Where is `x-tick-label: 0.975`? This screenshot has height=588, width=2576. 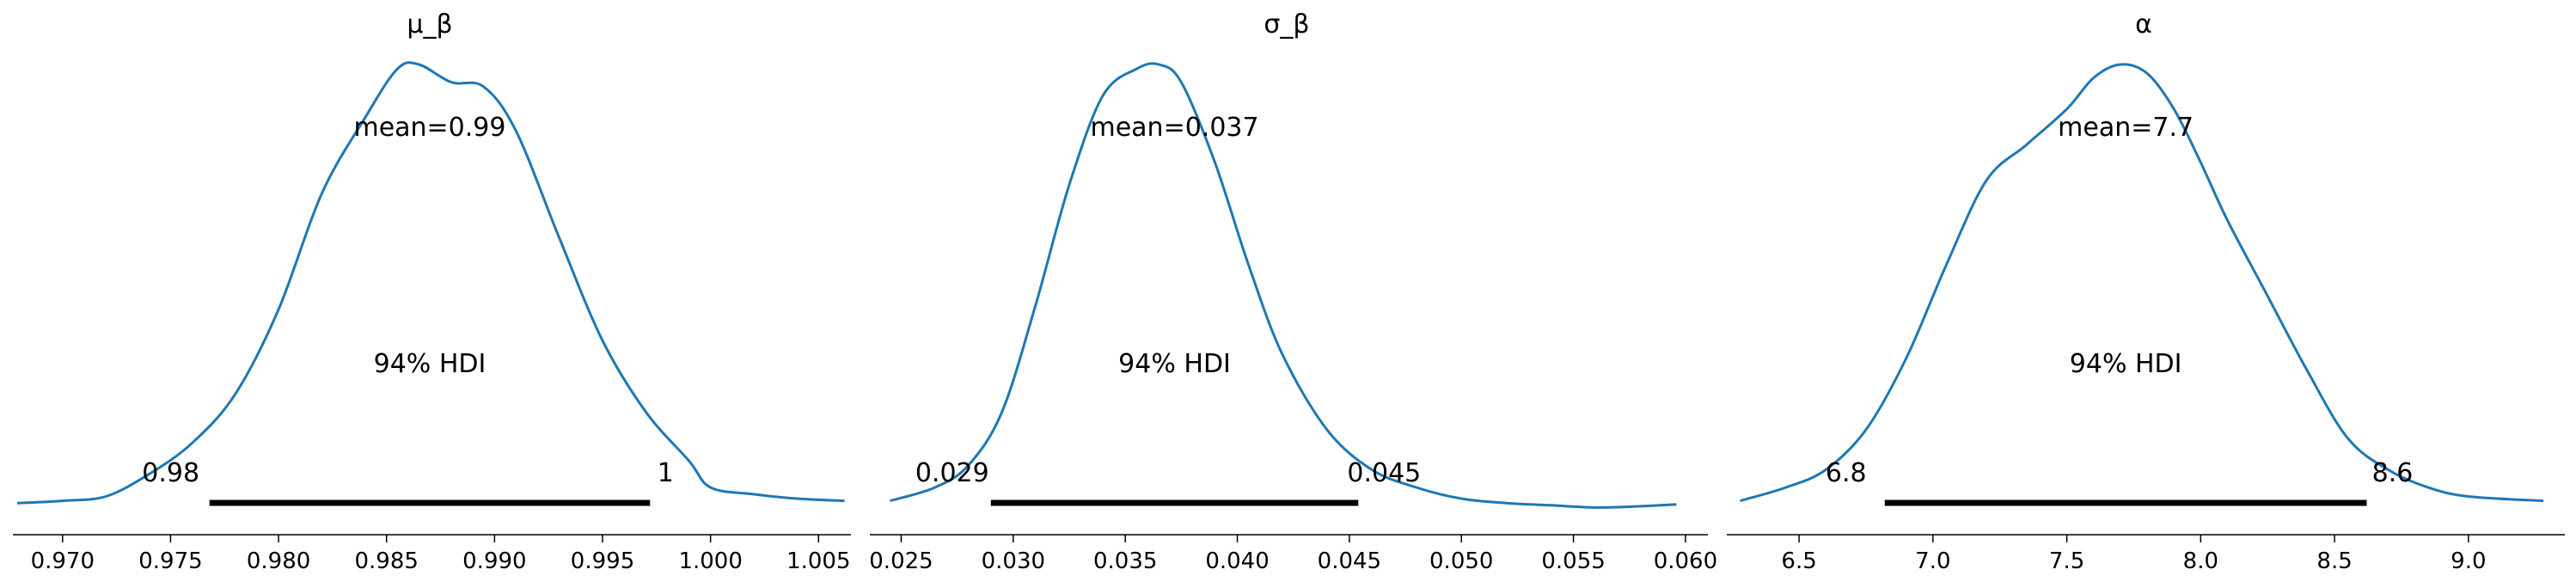 x-tick-label: 0.975 is located at coordinates (170, 561).